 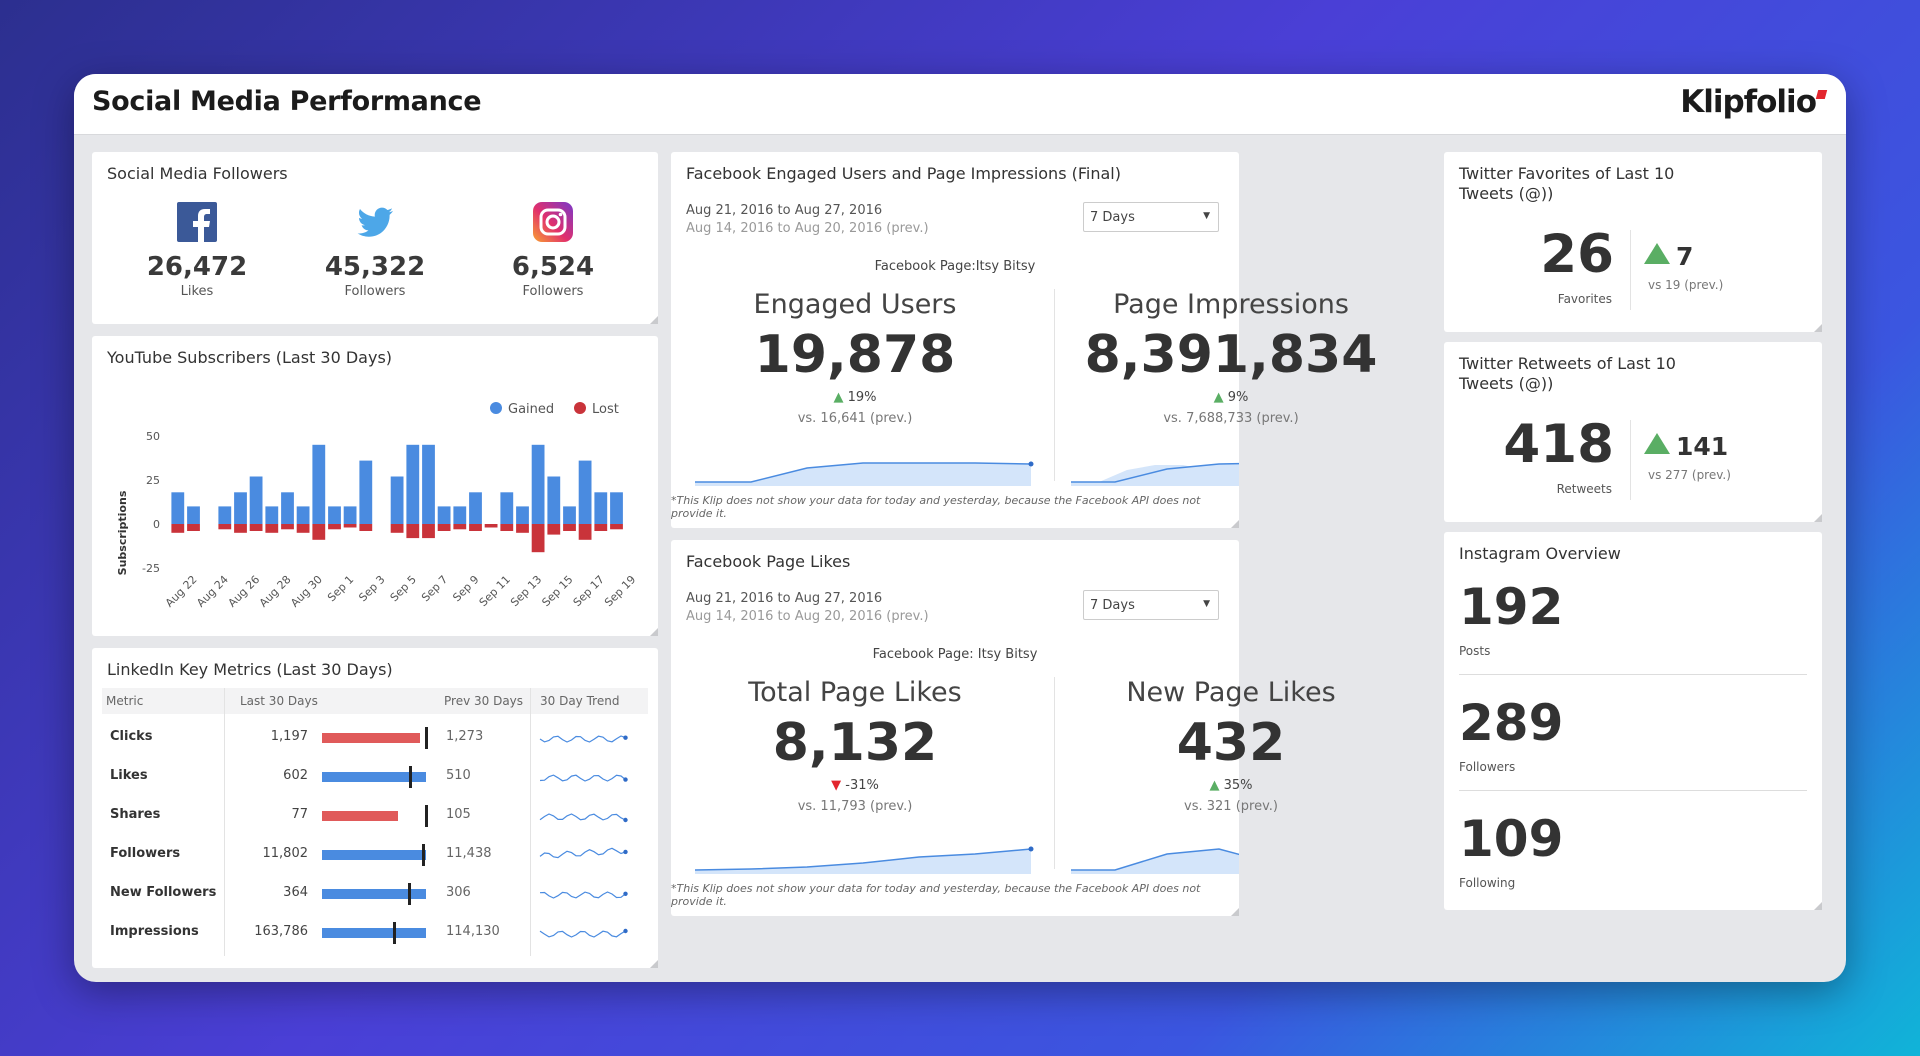 What do you see at coordinates (154, 931) in the screenshot?
I see `metric-name: Impressions` at bounding box center [154, 931].